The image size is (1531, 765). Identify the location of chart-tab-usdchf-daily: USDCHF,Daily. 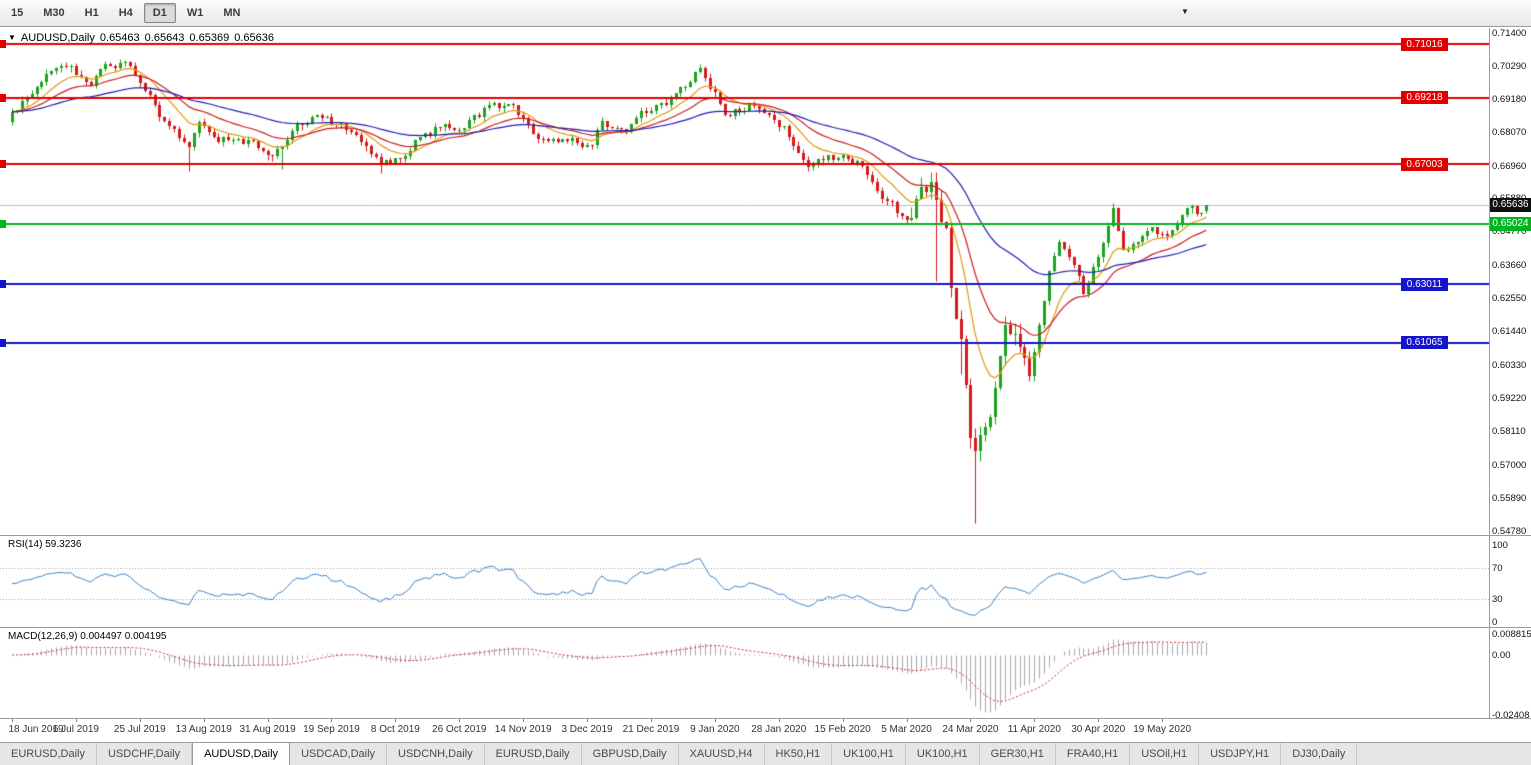
(145, 754).